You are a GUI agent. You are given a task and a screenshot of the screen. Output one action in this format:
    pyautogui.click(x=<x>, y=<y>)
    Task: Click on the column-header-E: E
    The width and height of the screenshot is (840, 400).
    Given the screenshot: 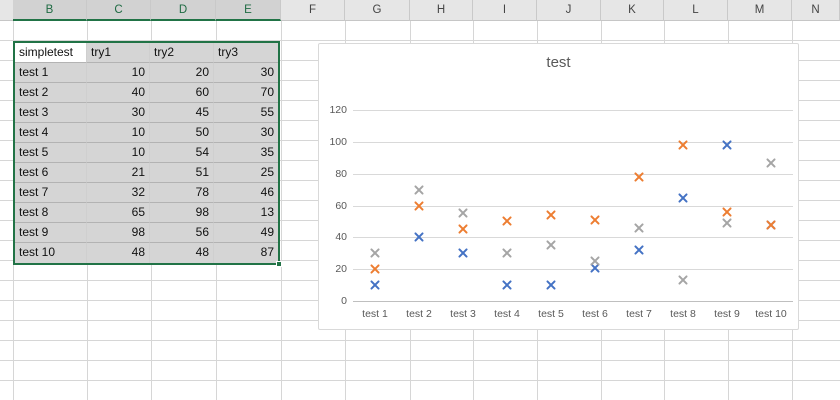 What is the action you would take?
    pyautogui.click(x=248, y=10)
    